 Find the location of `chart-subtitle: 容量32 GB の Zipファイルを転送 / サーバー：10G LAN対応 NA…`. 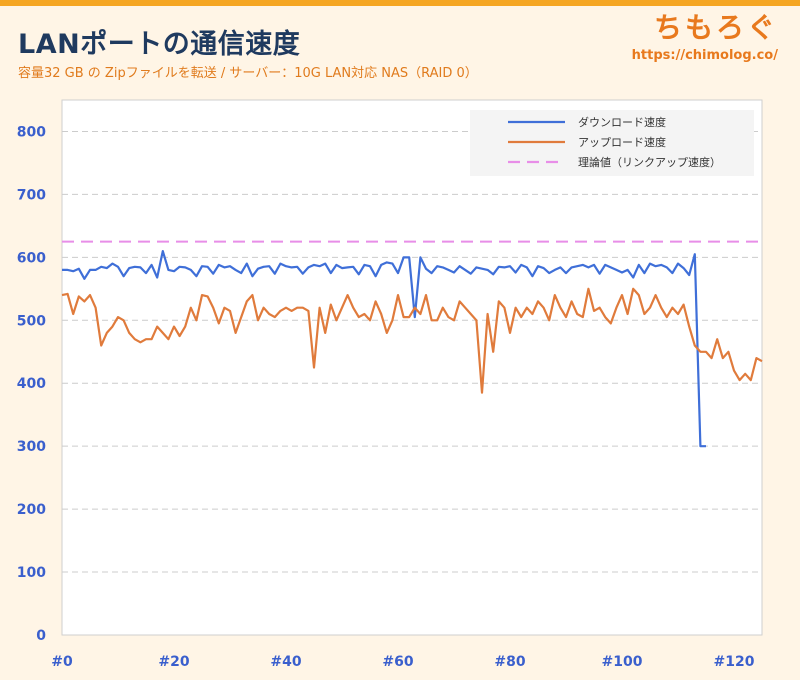

chart-subtitle: 容量32 GB の Zipファイルを転送 / サーバー：10G LAN対応 NA… is located at coordinates (248, 73).